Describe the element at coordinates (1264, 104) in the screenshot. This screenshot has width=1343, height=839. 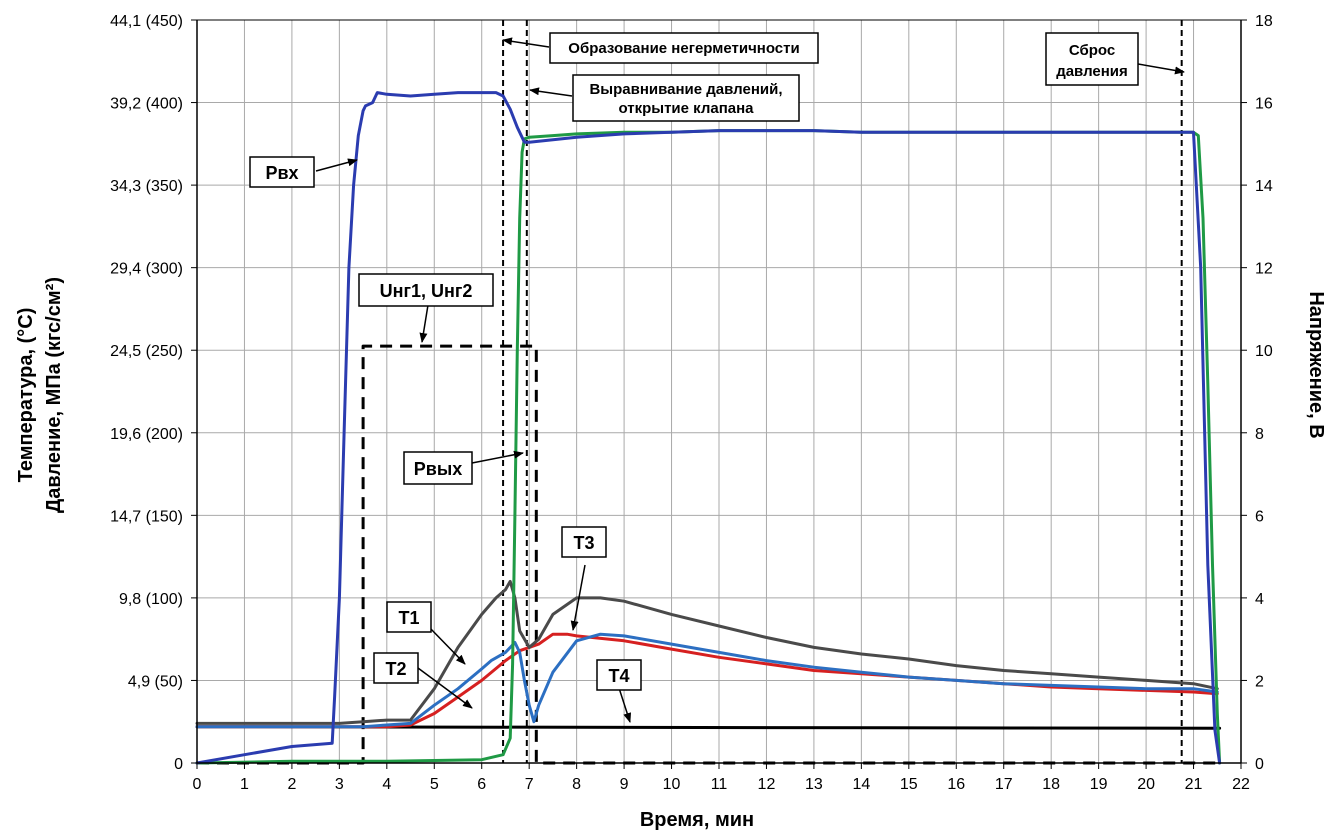
I see `y-right-tick-label: 16` at that location.